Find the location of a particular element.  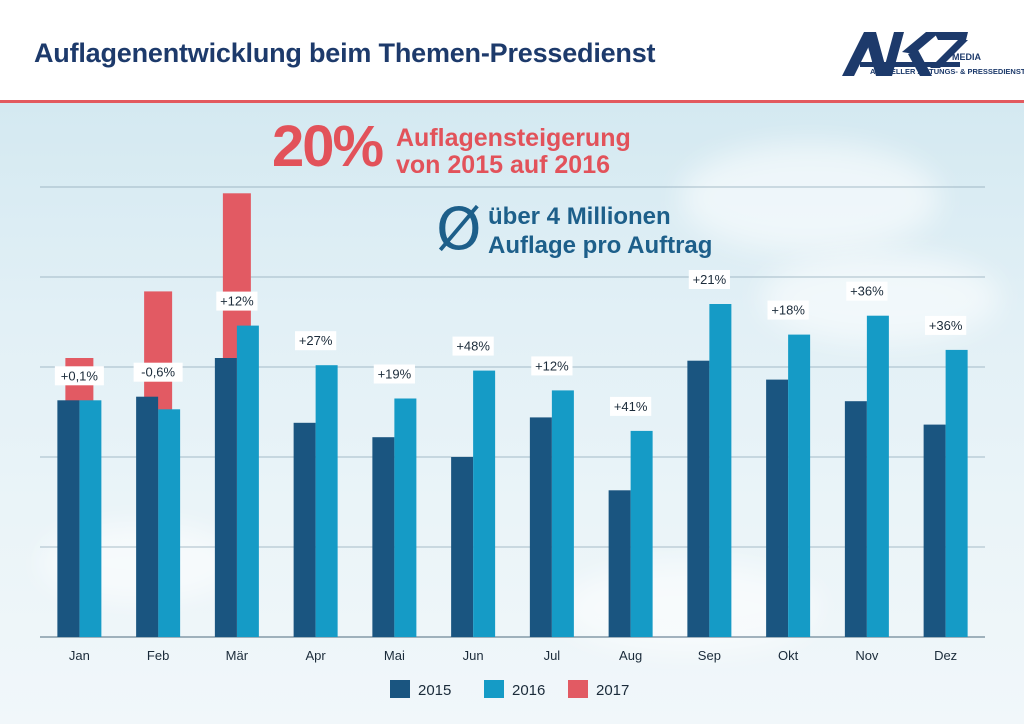

x-tick-label: Mai is located at coordinates (394, 655).